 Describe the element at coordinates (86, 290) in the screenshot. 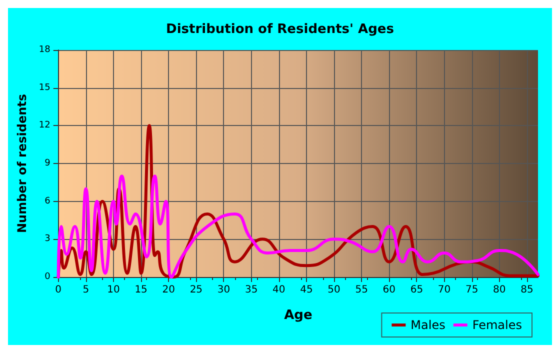

I see `x-tick-label: 5` at that location.